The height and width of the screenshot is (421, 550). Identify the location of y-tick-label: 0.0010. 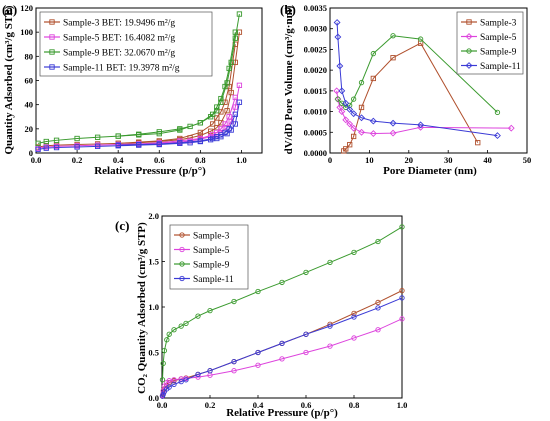
(315, 112).